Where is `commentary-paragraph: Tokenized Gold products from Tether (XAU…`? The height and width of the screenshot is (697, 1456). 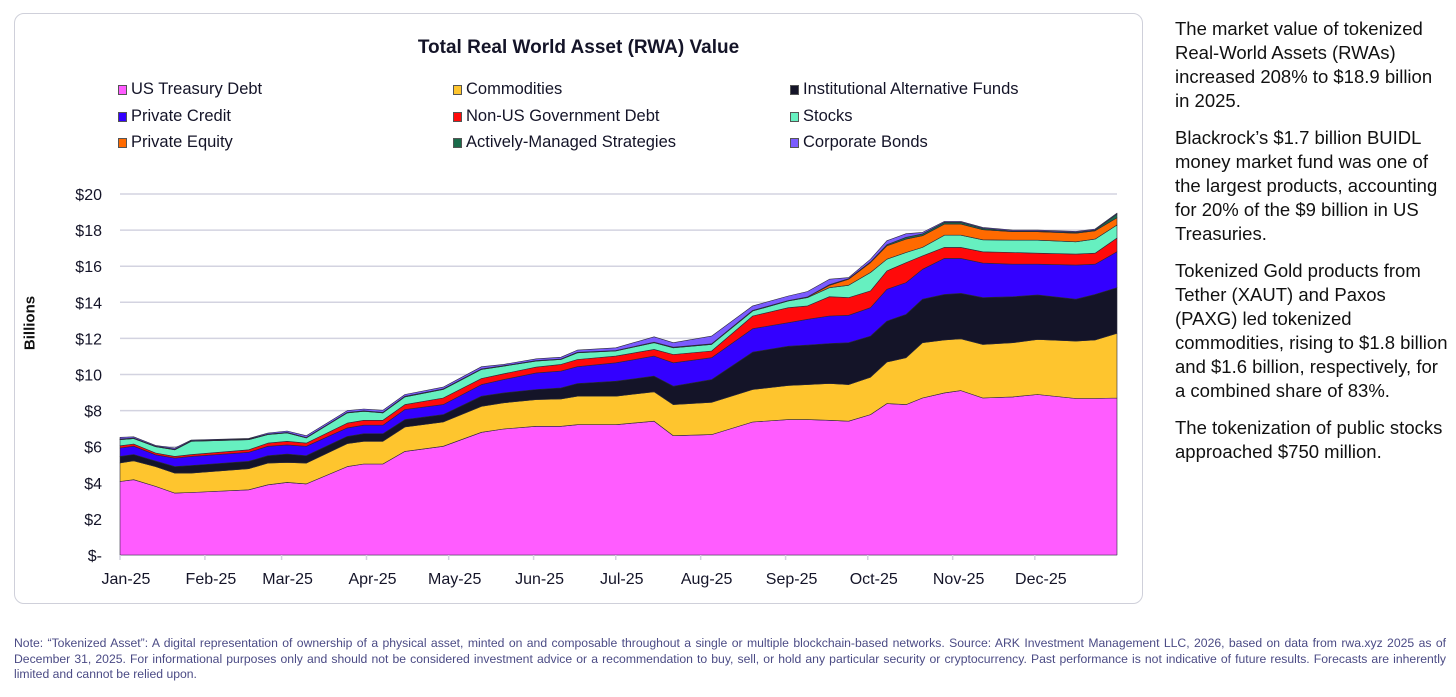 commentary-paragraph: Tokenized Gold products from Tether (XAU… is located at coordinates (1311, 330).